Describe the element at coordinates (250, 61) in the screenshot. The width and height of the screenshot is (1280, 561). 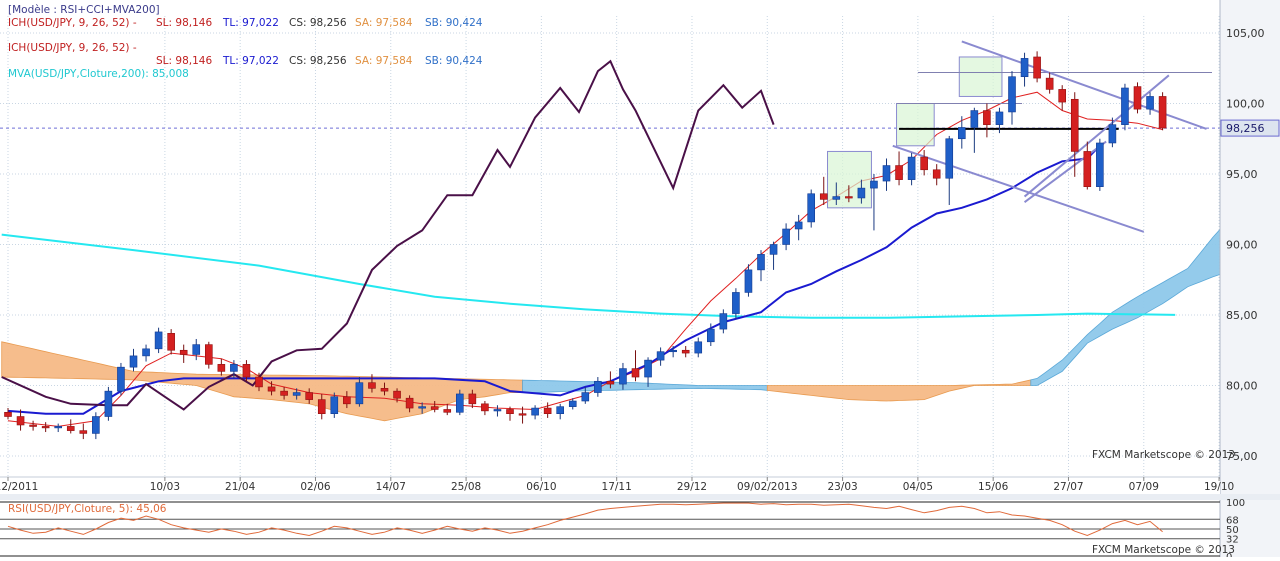
I see `legend-ich-tl-2: TL: 97,022` at that location.